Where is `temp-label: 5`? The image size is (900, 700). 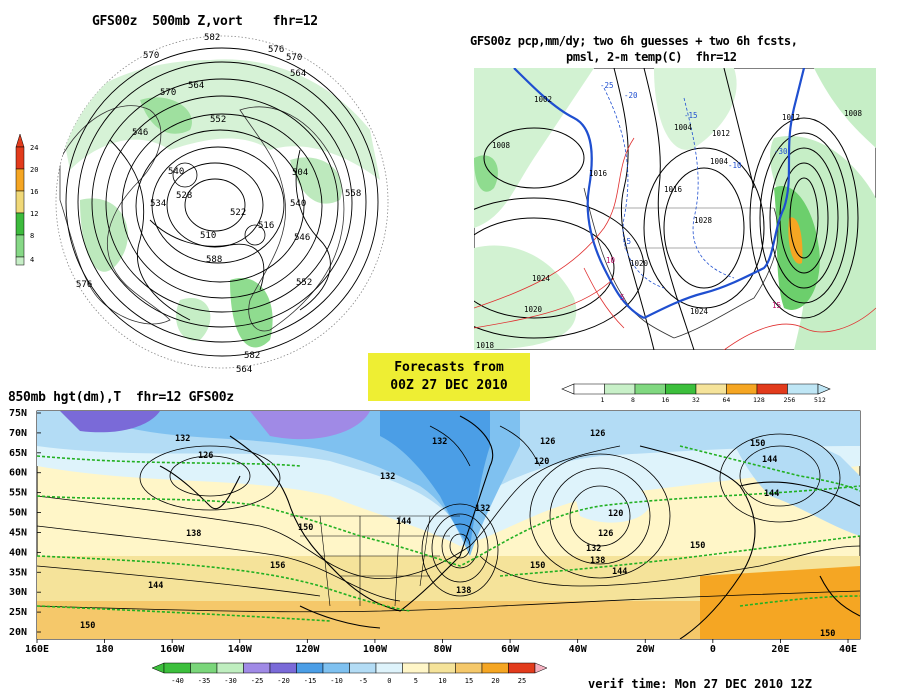 temp-label: 5 is located at coordinates (622, 297).